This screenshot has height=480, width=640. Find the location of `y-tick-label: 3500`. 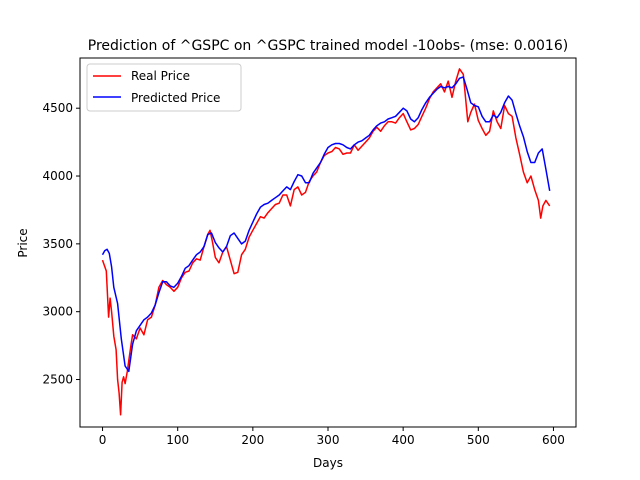

y-tick-label: 3500 is located at coordinates (57, 244).